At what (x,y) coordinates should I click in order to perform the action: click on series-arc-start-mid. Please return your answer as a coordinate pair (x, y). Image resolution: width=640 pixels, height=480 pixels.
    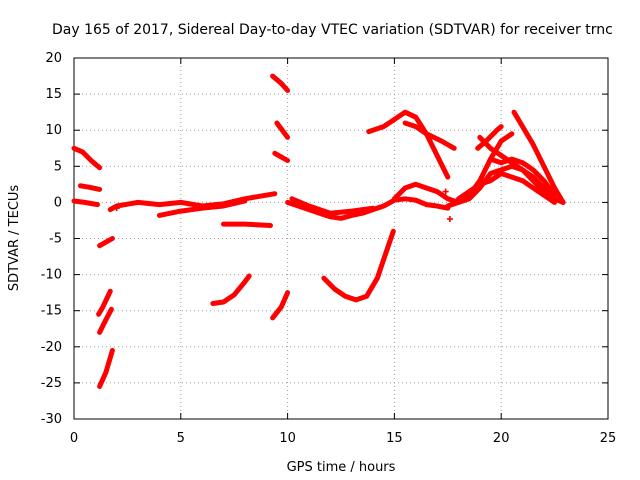
    Looking at the image, I should click on (90, 187).